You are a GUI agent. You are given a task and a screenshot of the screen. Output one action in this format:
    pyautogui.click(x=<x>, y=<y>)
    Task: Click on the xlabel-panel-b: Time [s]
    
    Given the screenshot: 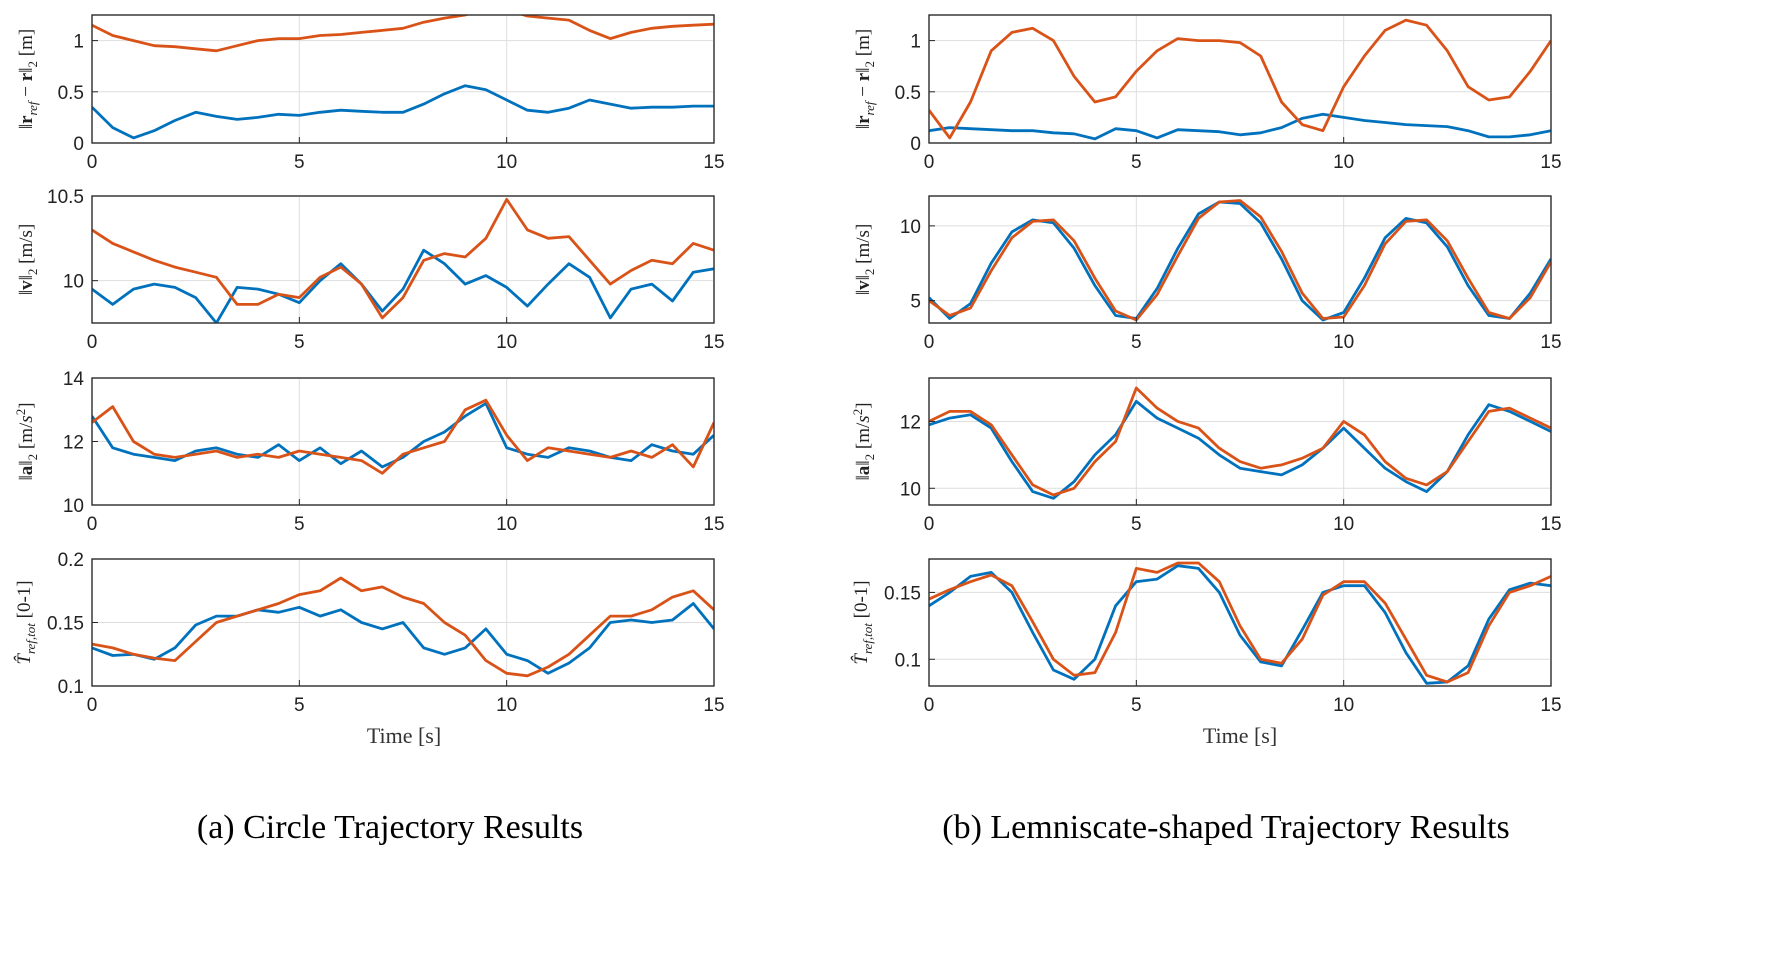 What is the action you would take?
    pyautogui.click(x=1240, y=735)
    